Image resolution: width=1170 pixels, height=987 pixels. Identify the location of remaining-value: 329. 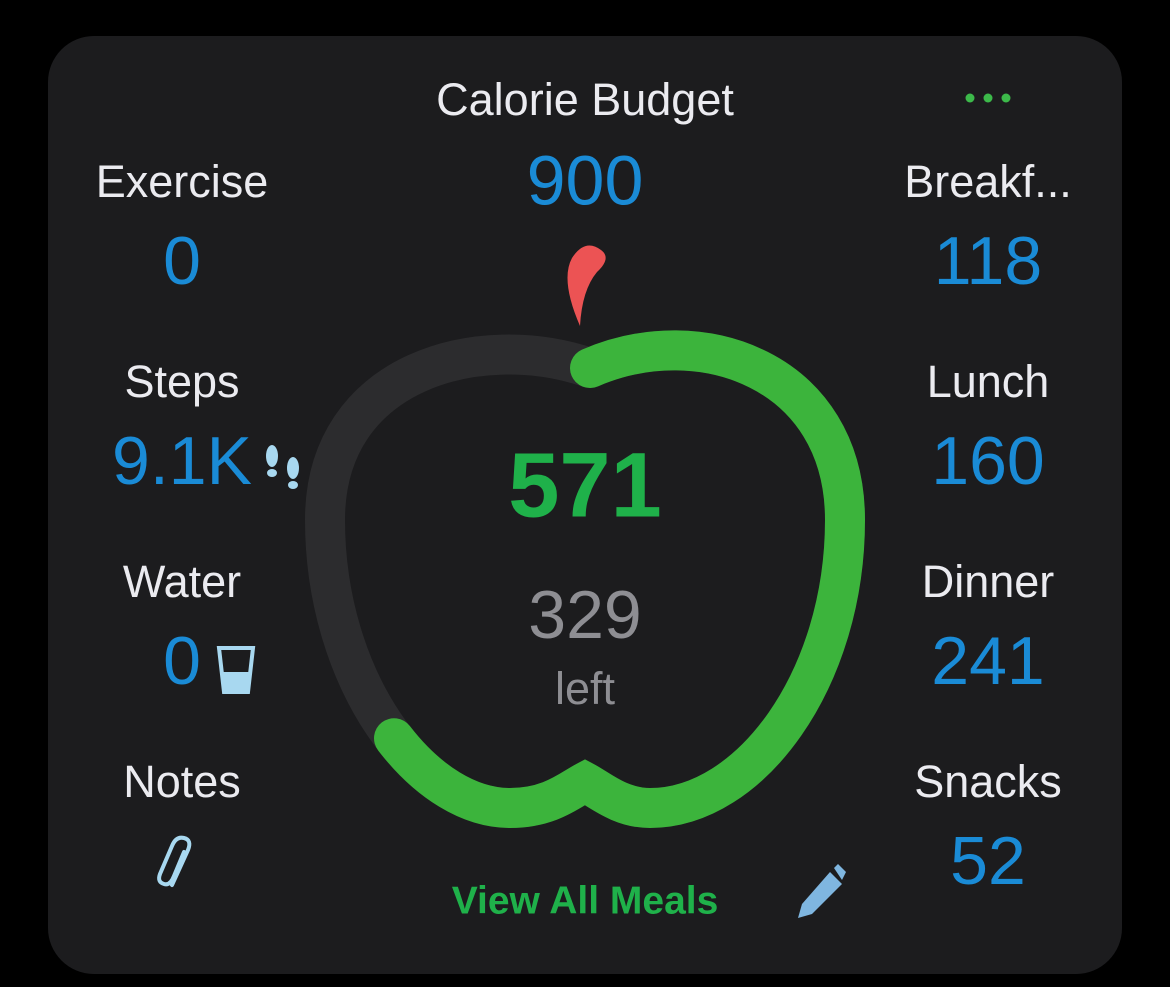
(584, 615).